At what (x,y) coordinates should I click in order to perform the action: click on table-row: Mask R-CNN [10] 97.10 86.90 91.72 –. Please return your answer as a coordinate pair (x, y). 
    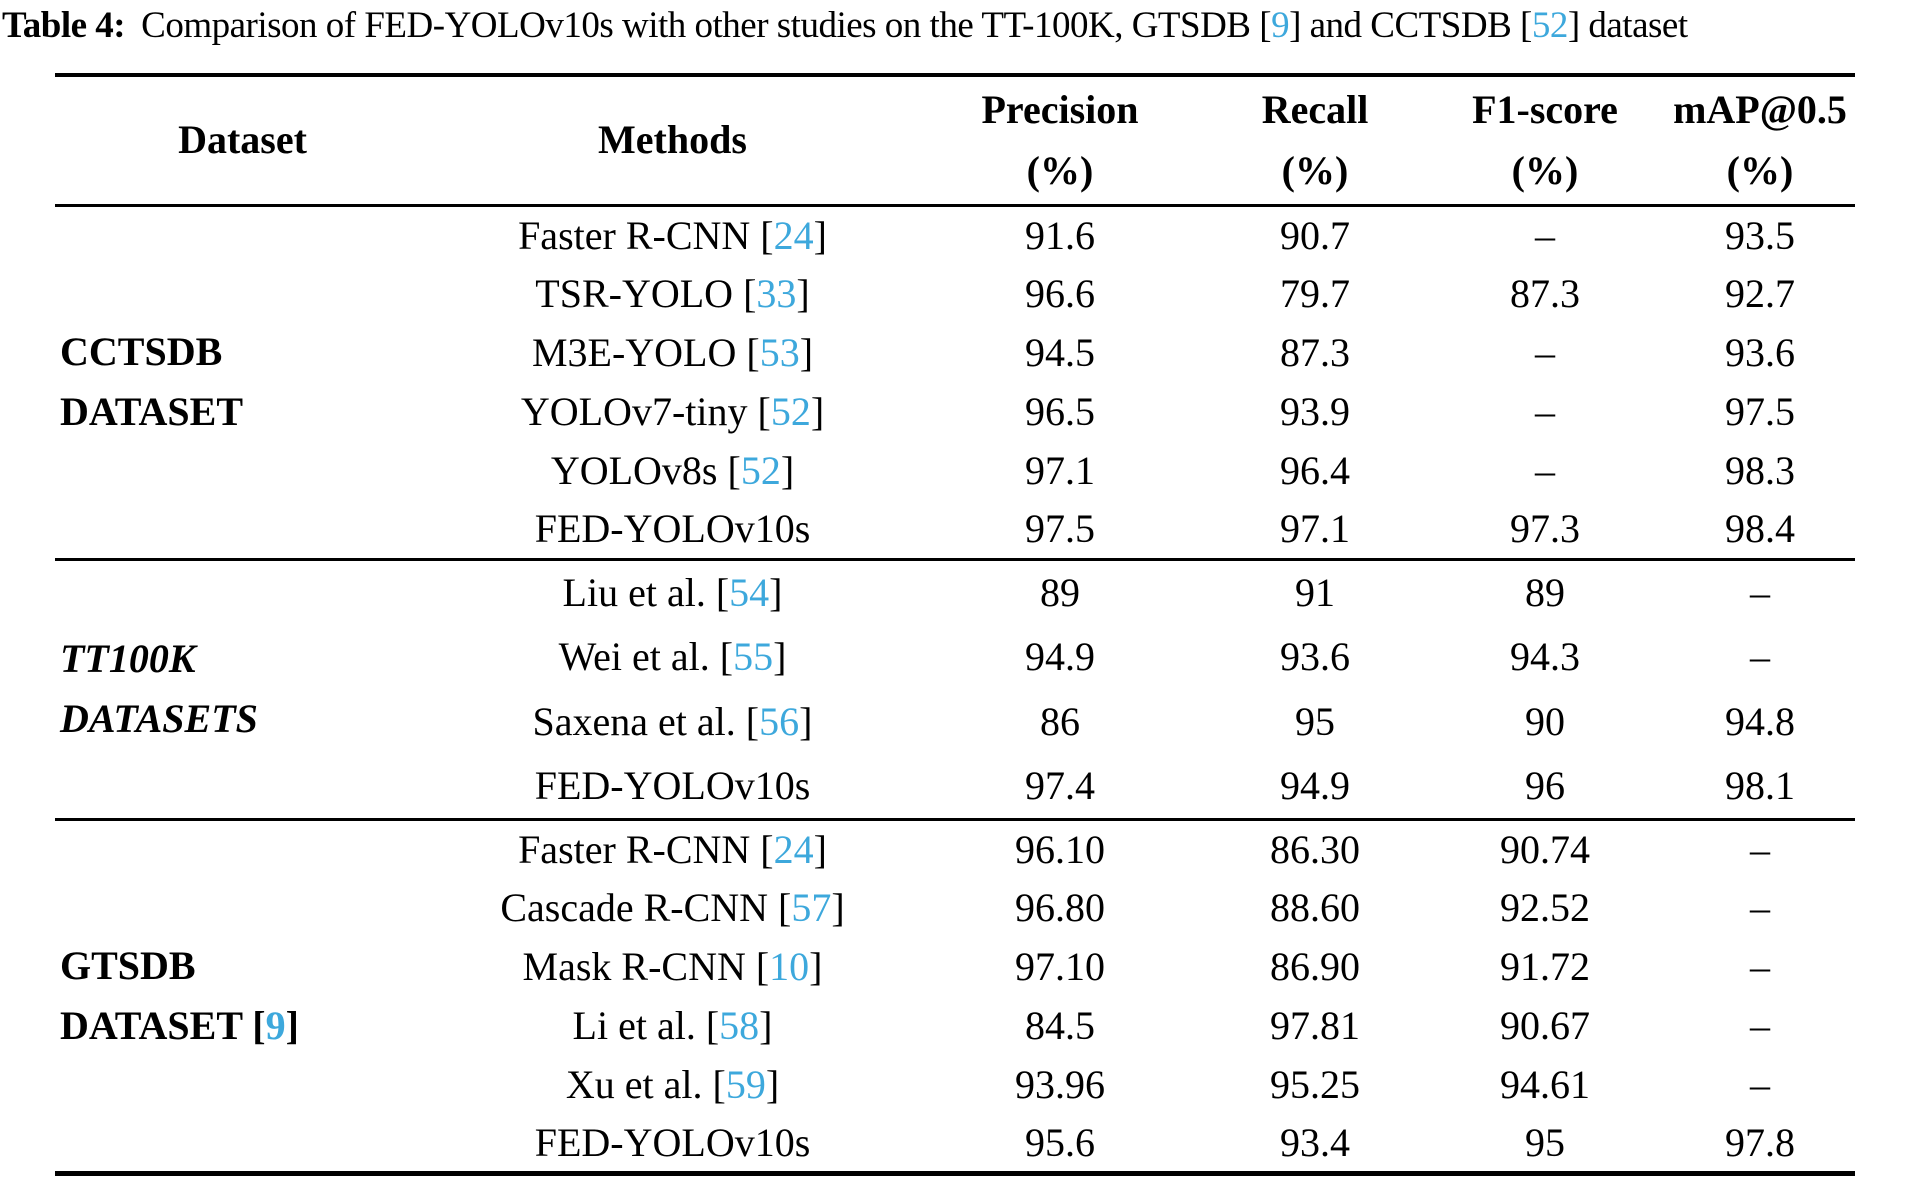
    Looking at the image, I should click on (955, 966).